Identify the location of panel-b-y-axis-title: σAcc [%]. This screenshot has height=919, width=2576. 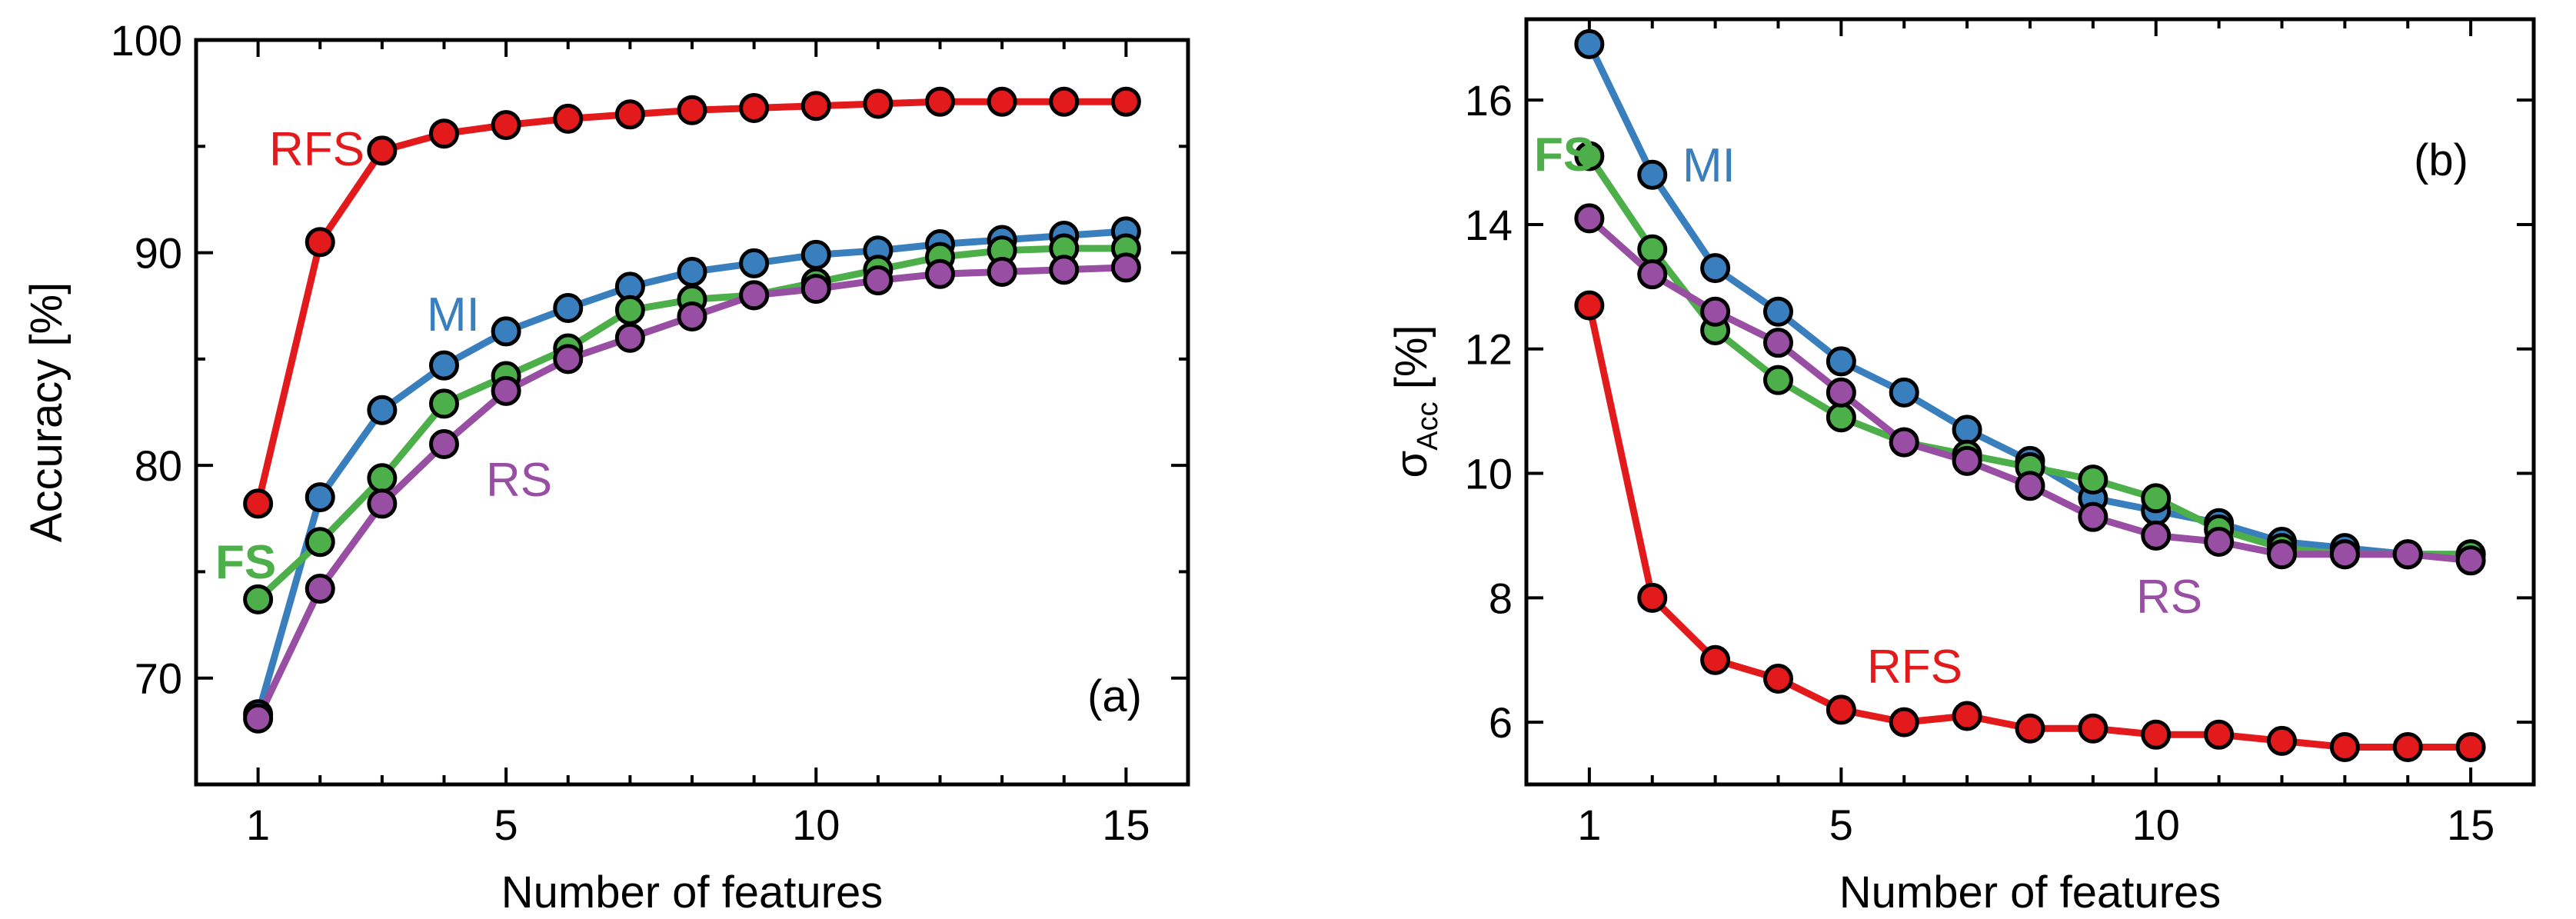
(1415, 401).